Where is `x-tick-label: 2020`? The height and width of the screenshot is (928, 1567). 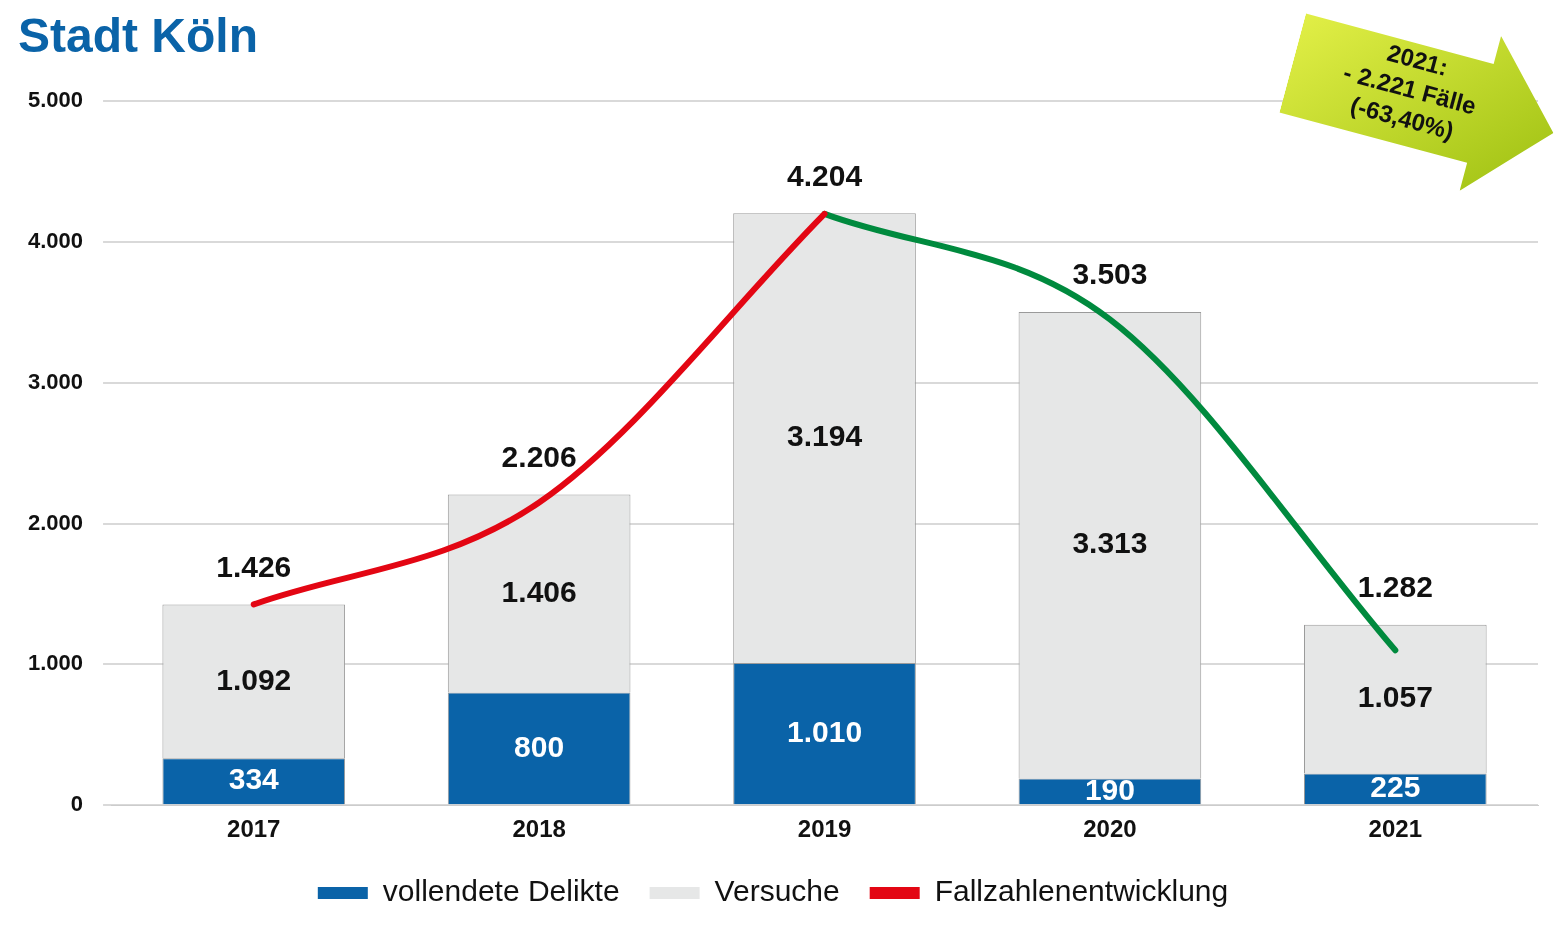
x-tick-label: 2020 is located at coordinates (1110, 829).